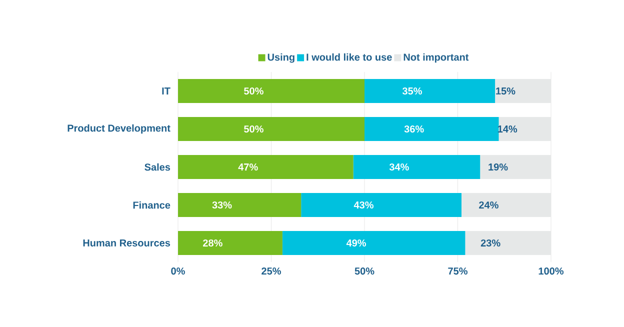 The image size is (624, 327). What do you see at coordinates (506, 91) in the screenshot?
I see `data-label: 15%` at bounding box center [506, 91].